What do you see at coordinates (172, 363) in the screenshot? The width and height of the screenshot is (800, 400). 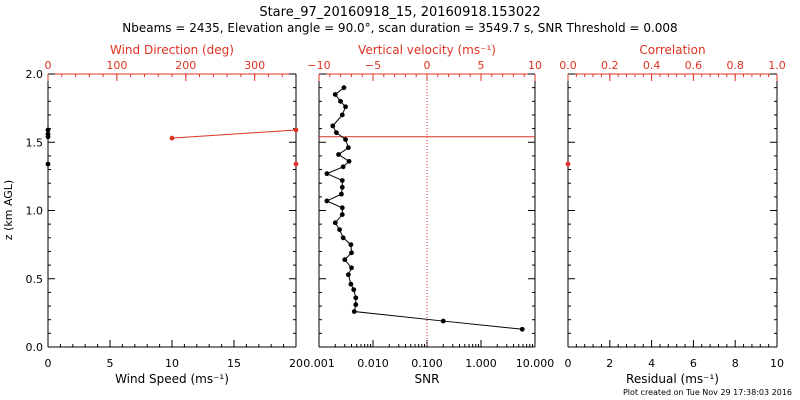 I see `panel-0-x-tick-label: 10` at bounding box center [172, 363].